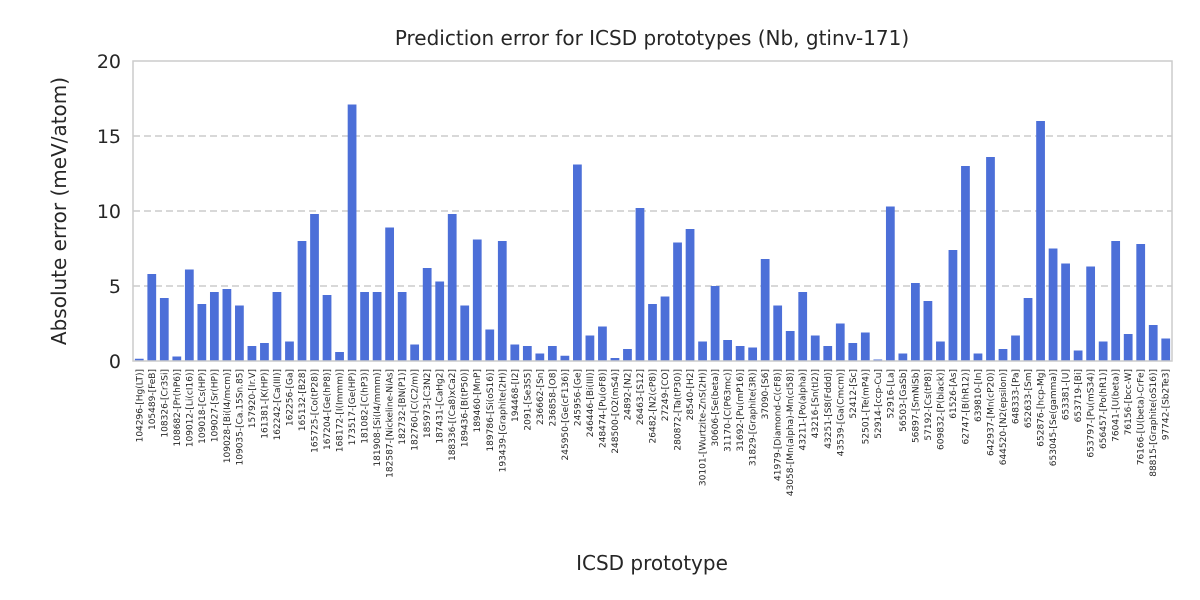 The height and width of the screenshot is (600, 1200). What do you see at coordinates (804, 409) in the screenshot?
I see `x-tick-label: 43211-[Po(alpha)]` at bounding box center [804, 409].